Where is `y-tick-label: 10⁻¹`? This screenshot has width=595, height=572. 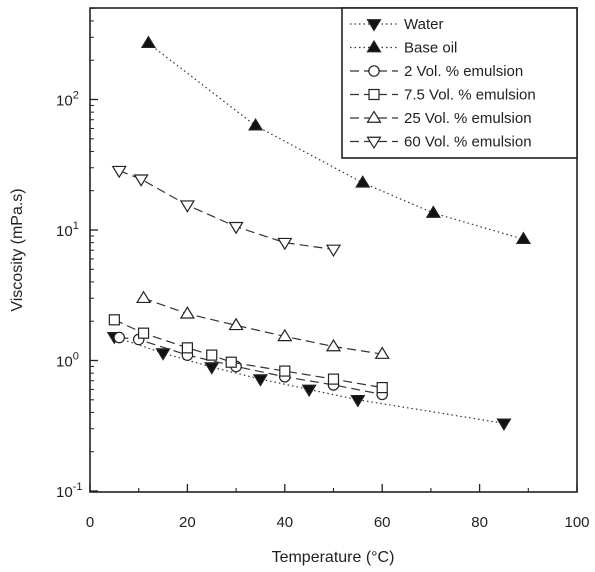
y-tick-label: 10⁻¹ is located at coordinates (69, 491).